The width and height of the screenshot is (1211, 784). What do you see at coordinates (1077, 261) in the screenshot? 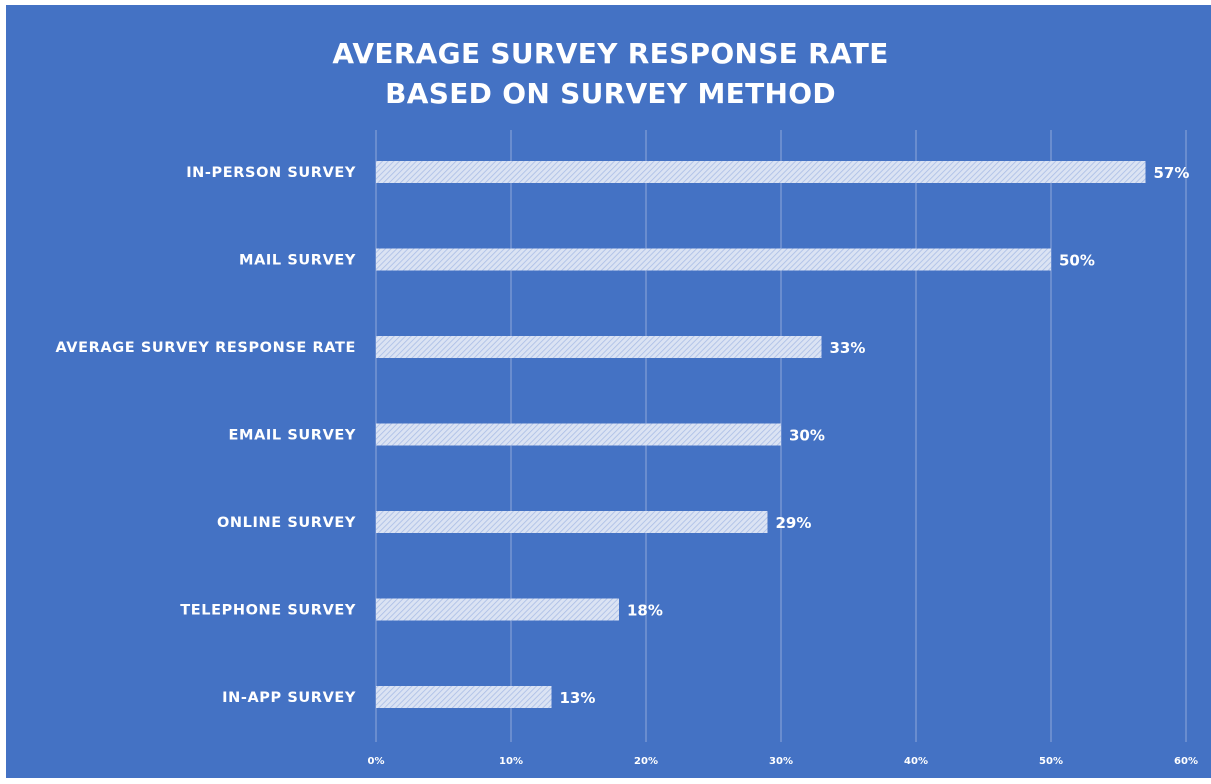
I see `data-label: 50%` at bounding box center [1077, 261].